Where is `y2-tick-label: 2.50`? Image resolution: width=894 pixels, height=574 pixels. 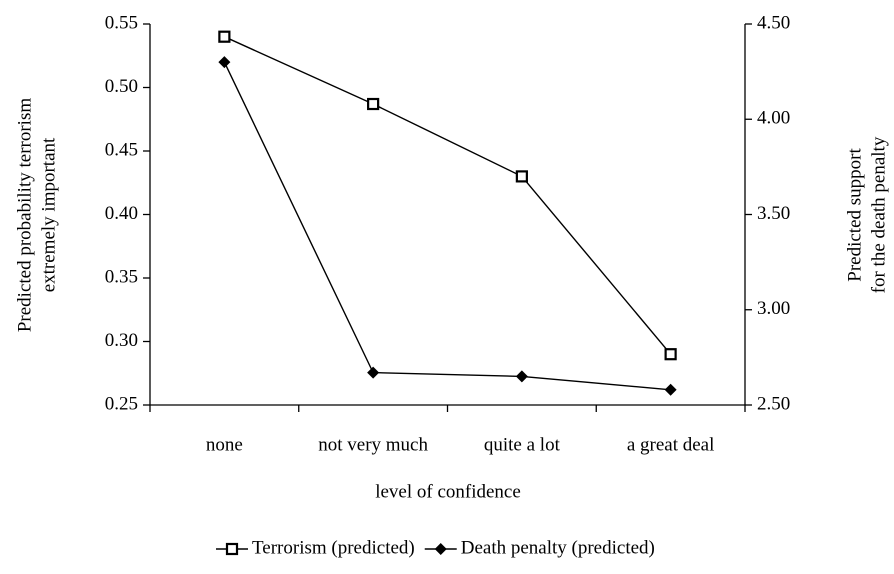
y2-tick-label: 2.50 is located at coordinates (773, 403).